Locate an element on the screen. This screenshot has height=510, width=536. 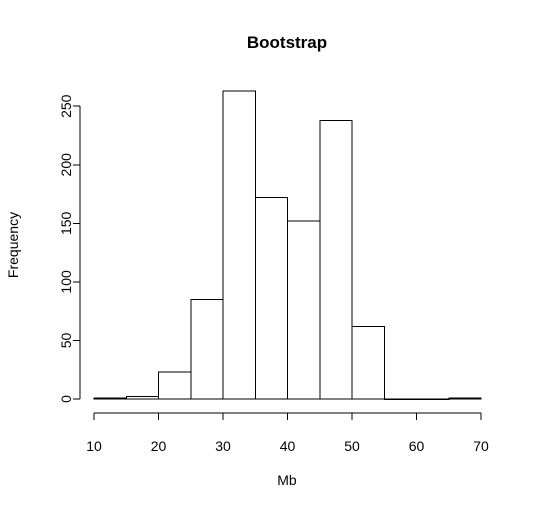
y-axis-label: Frequency is located at coordinates (13, 245).